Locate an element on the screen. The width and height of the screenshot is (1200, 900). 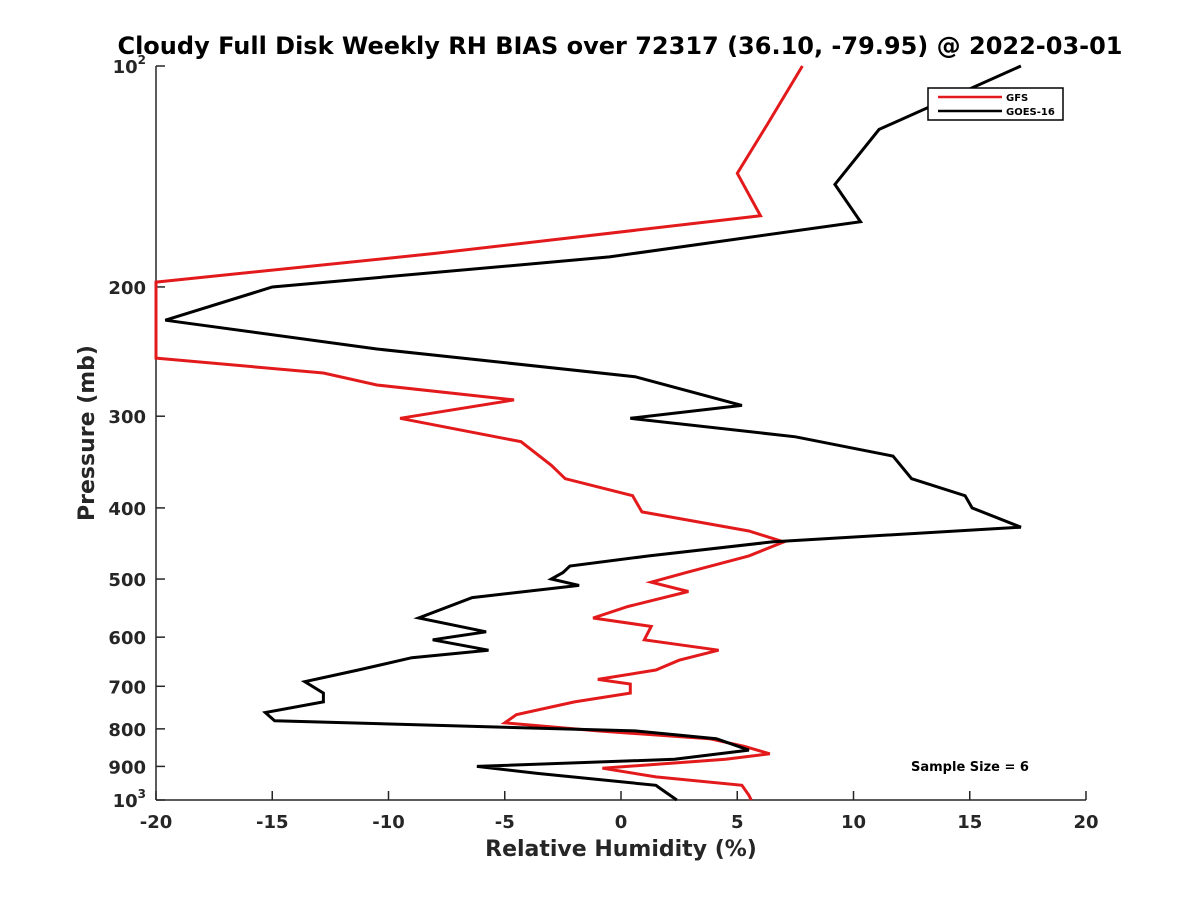
x-tick-label: -20 is located at coordinates (156, 822).